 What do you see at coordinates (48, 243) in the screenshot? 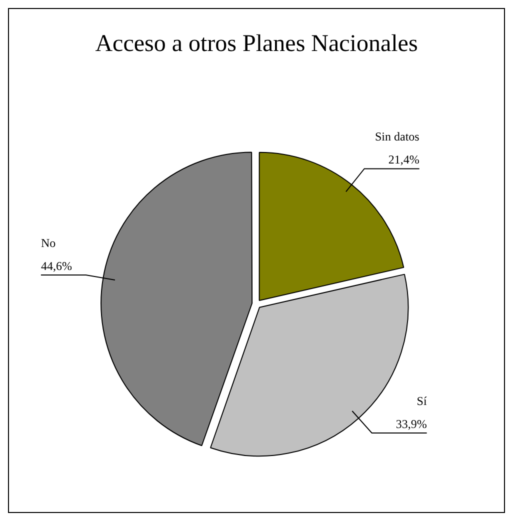
I see `slice-label: No` at bounding box center [48, 243].